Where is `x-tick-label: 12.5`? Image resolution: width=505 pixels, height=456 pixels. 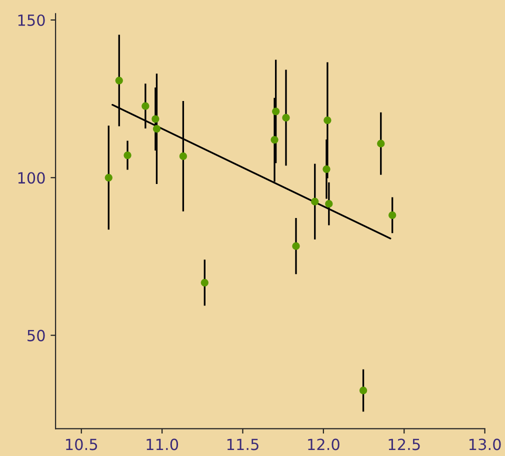
x-tick-label: 12.5 is located at coordinates (404, 444).